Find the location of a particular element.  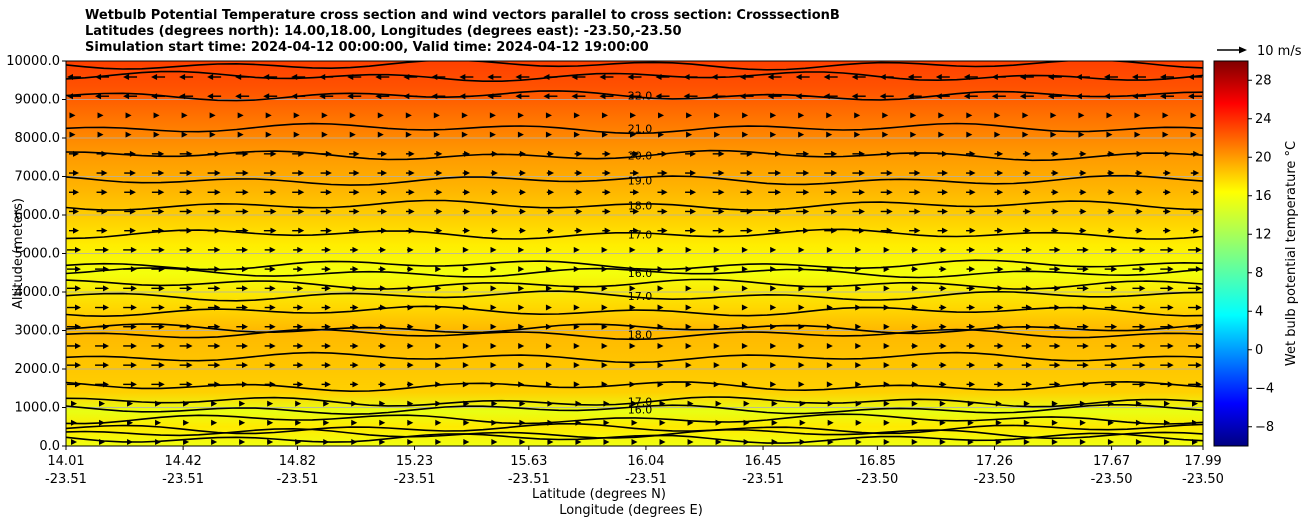

contour-line is located at coordinates (634, 429).